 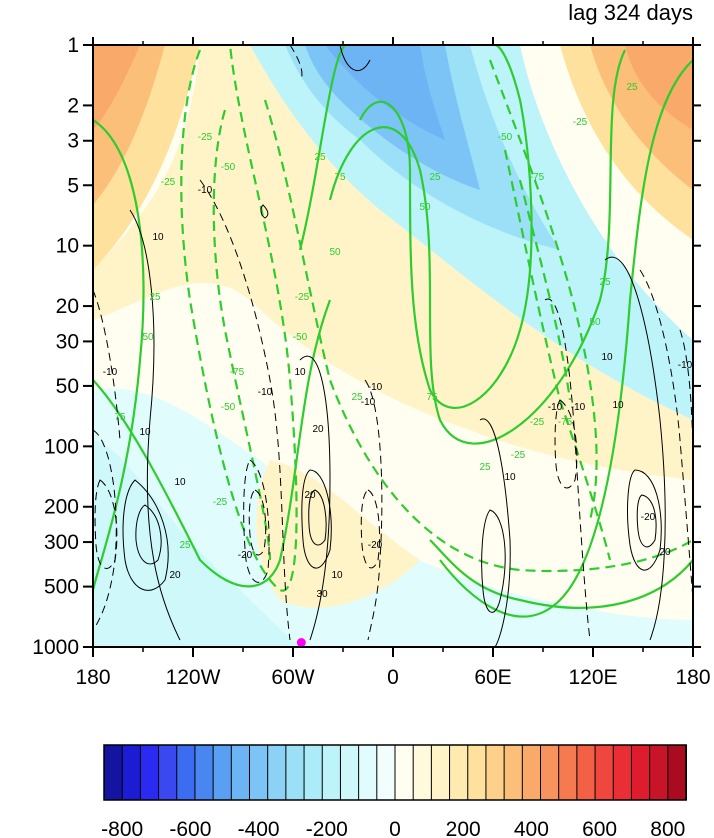 What do you see at coordinates (148, 337) in the screenshot?
I see `green-contour-label: 50` at bounding box center [148, 337].